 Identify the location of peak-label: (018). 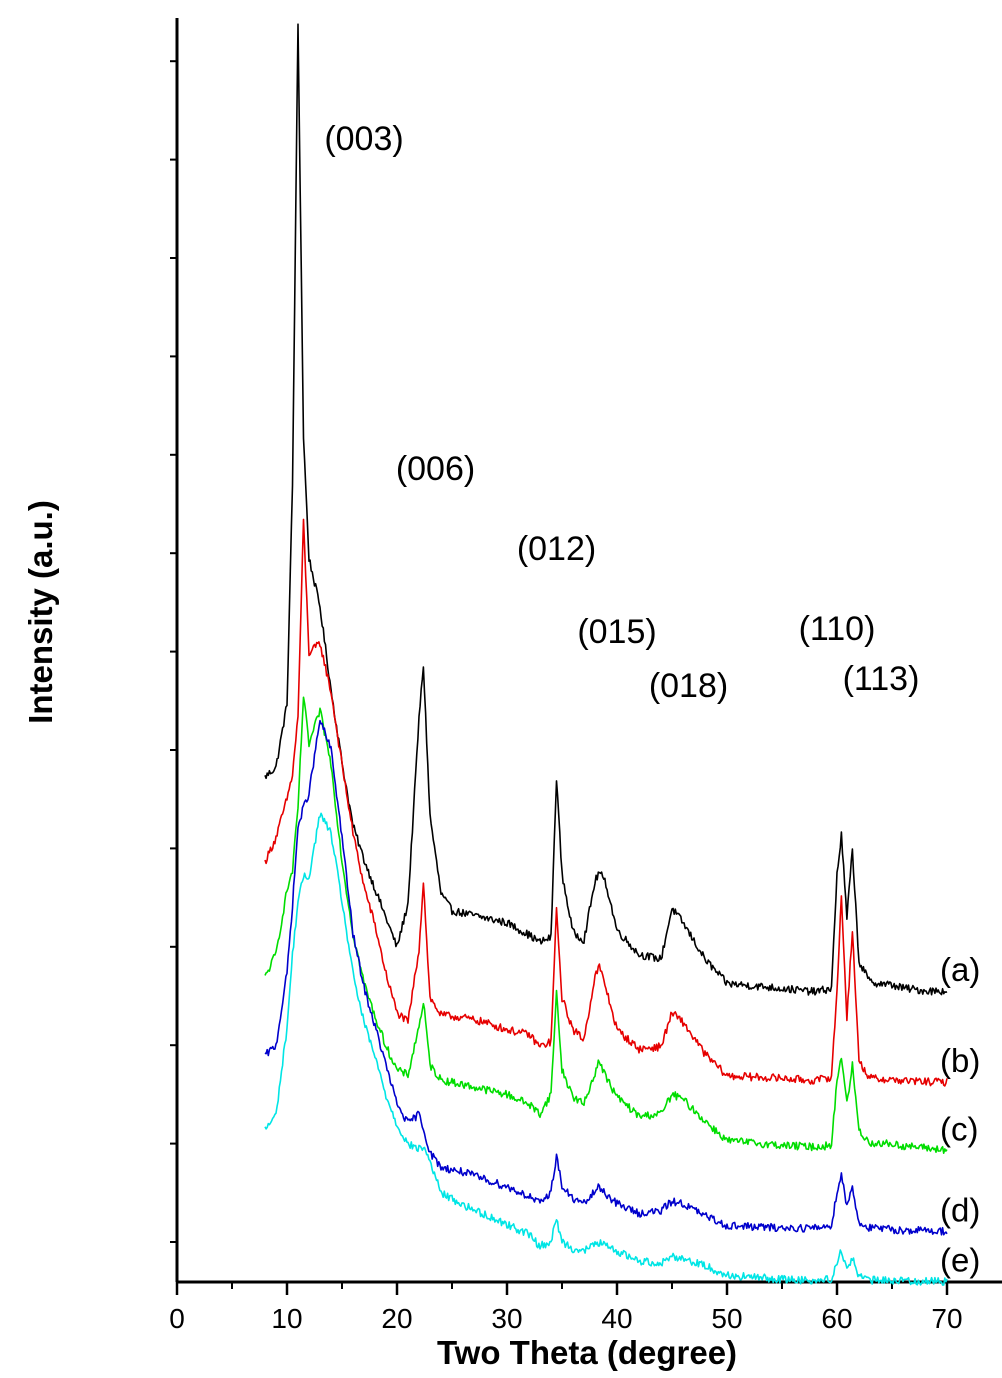
(688, 686).